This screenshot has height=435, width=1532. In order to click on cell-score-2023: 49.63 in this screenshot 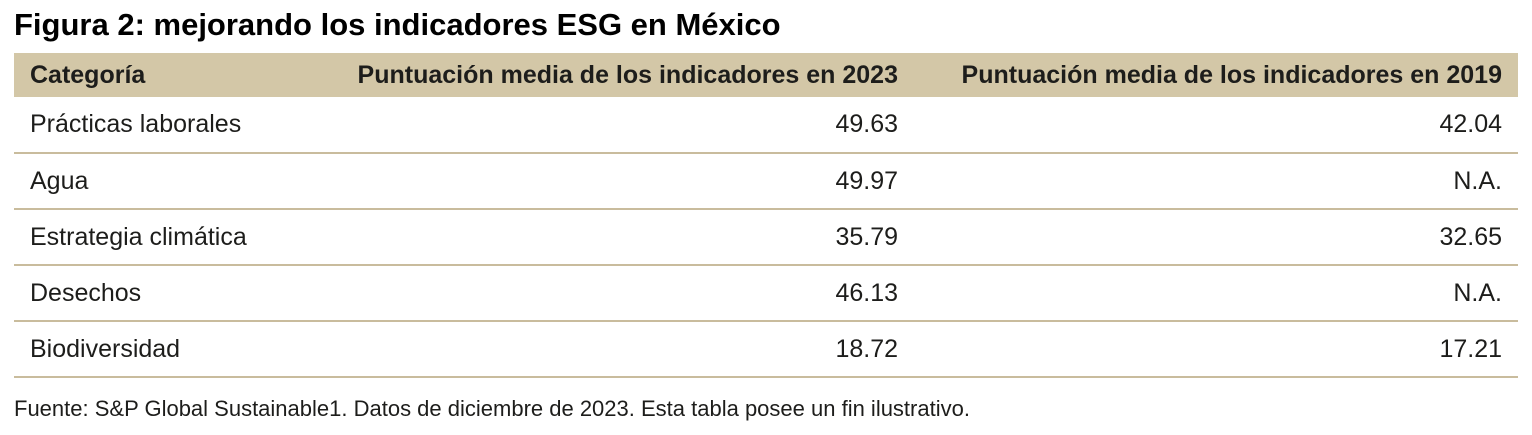, I will do `click(606, 126)`.